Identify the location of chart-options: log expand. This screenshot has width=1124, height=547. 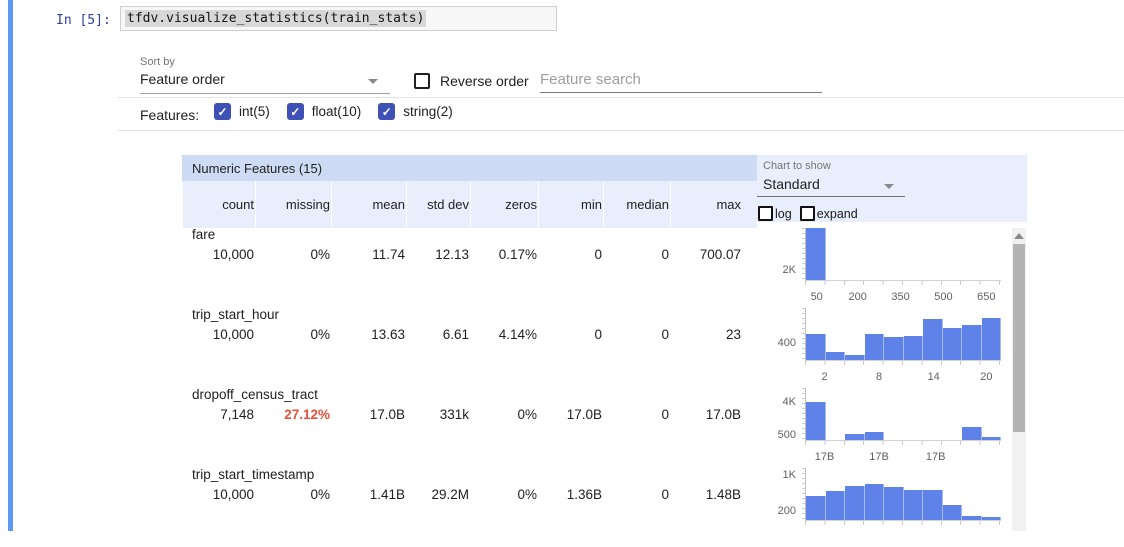
(808, 213).